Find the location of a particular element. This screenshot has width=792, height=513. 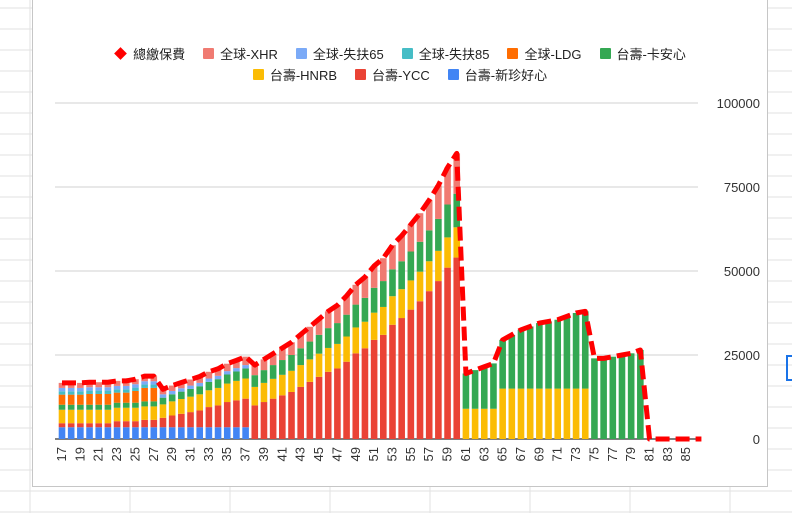

legend-label: 全球-XHR is located at coordinates (249, 54).